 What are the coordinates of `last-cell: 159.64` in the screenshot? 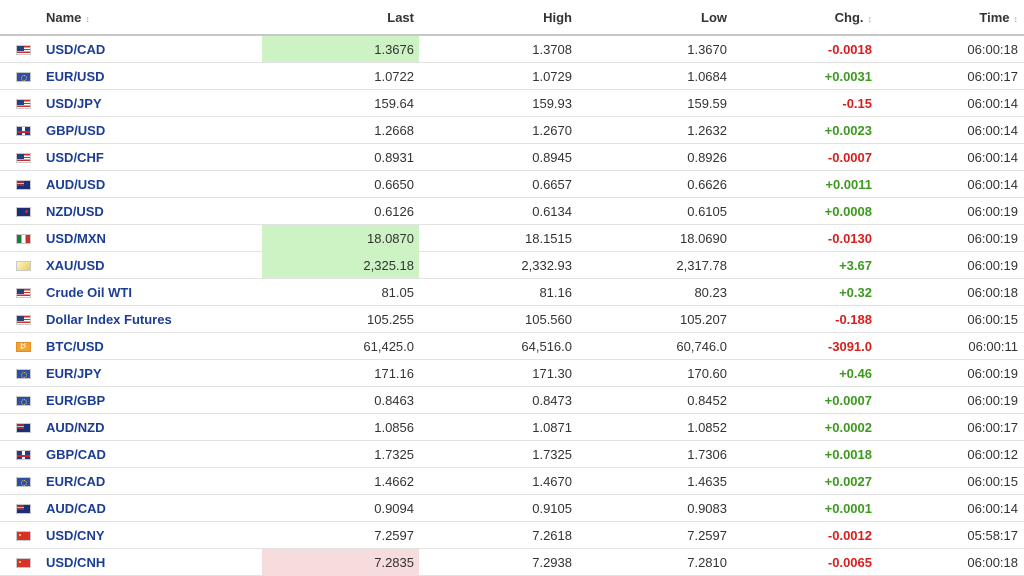 It's located at (340, 103).